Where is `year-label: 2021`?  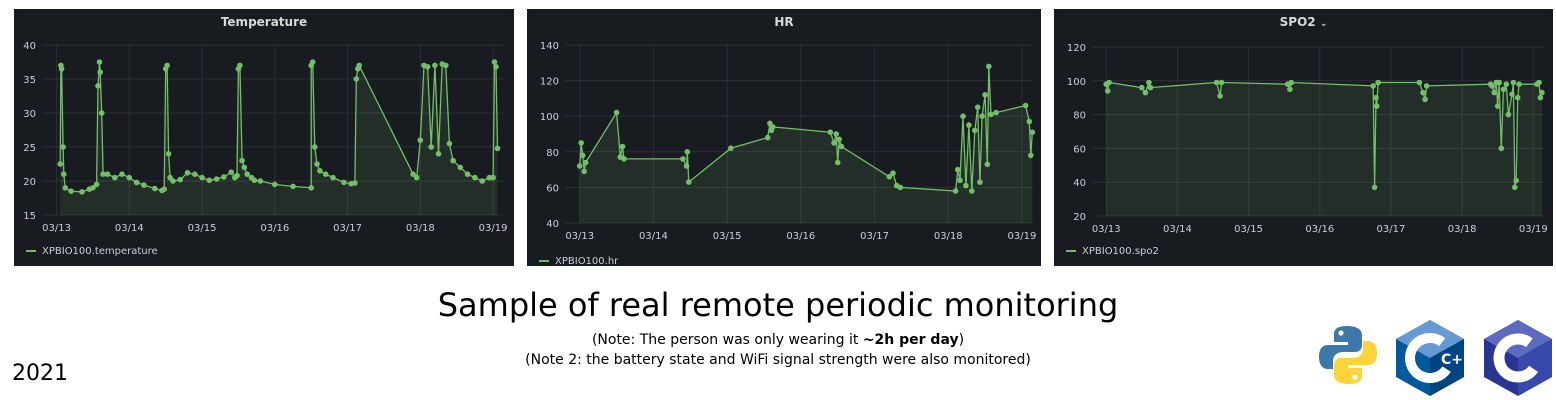 year-label: 2021 is located at coordinates (40, 373).